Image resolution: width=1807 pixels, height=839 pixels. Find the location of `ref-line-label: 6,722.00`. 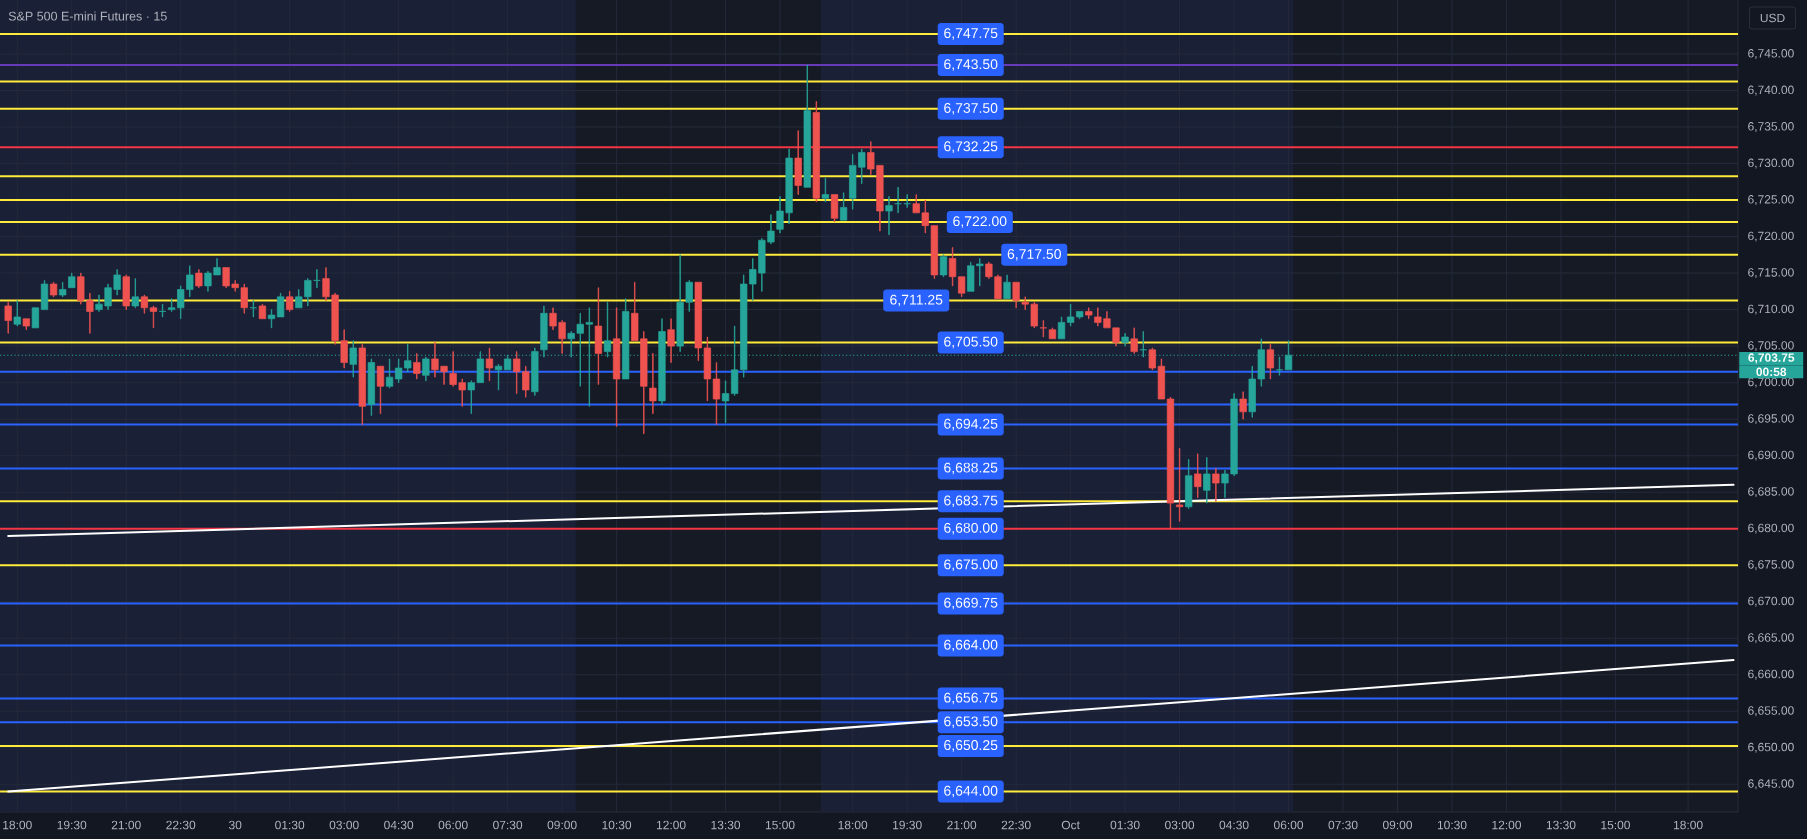

ref-line-label: 6,722.00 is located at coordinates (980, 222).